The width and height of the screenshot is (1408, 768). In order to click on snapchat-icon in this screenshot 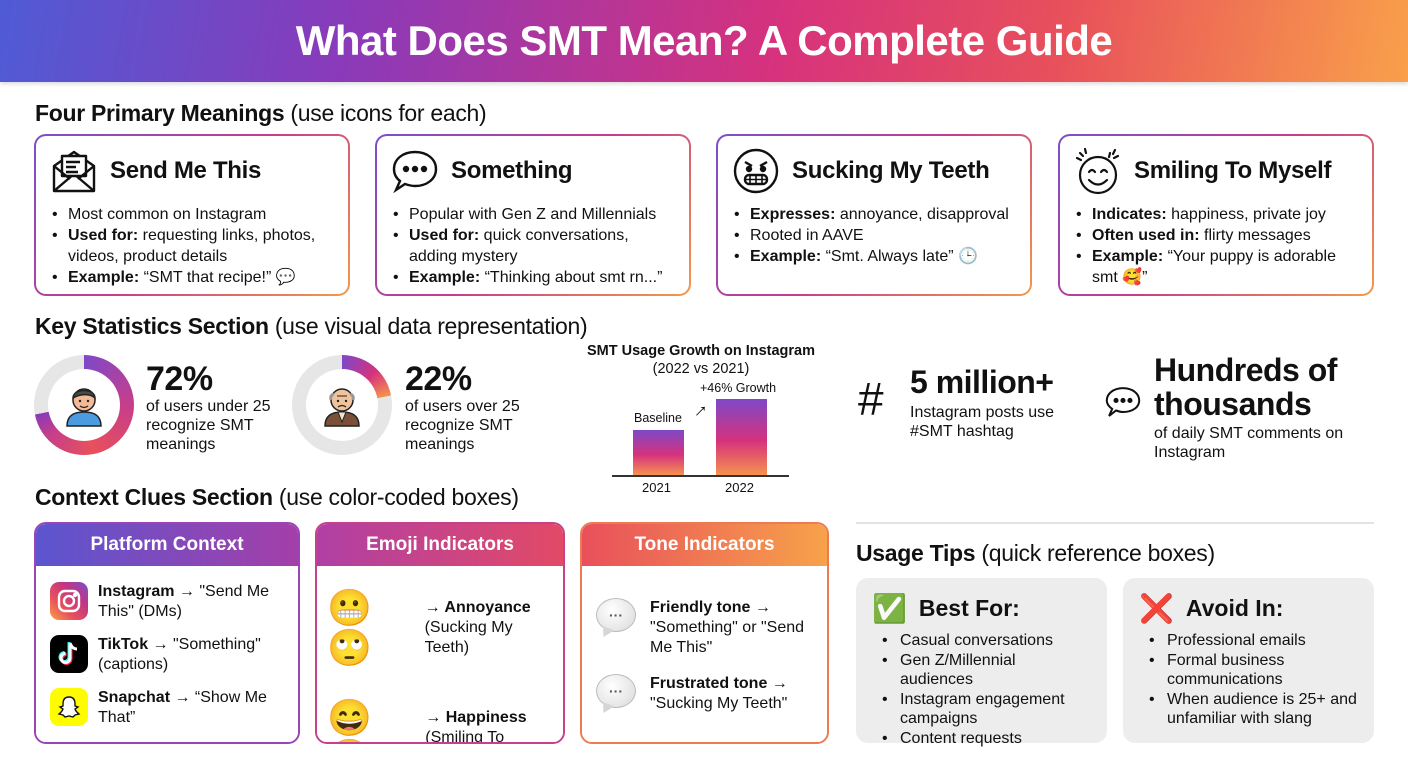, I will do `click(69, 707)`.